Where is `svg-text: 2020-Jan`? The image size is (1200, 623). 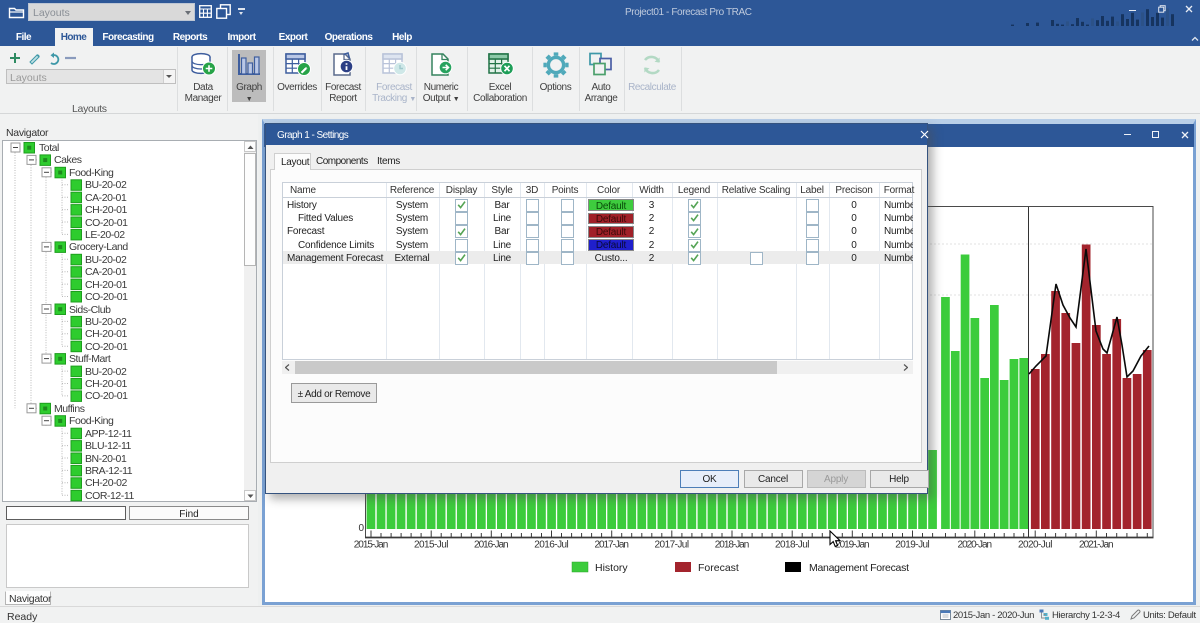 svg-text: 2020-Jan is located at coordinates (975, 545).